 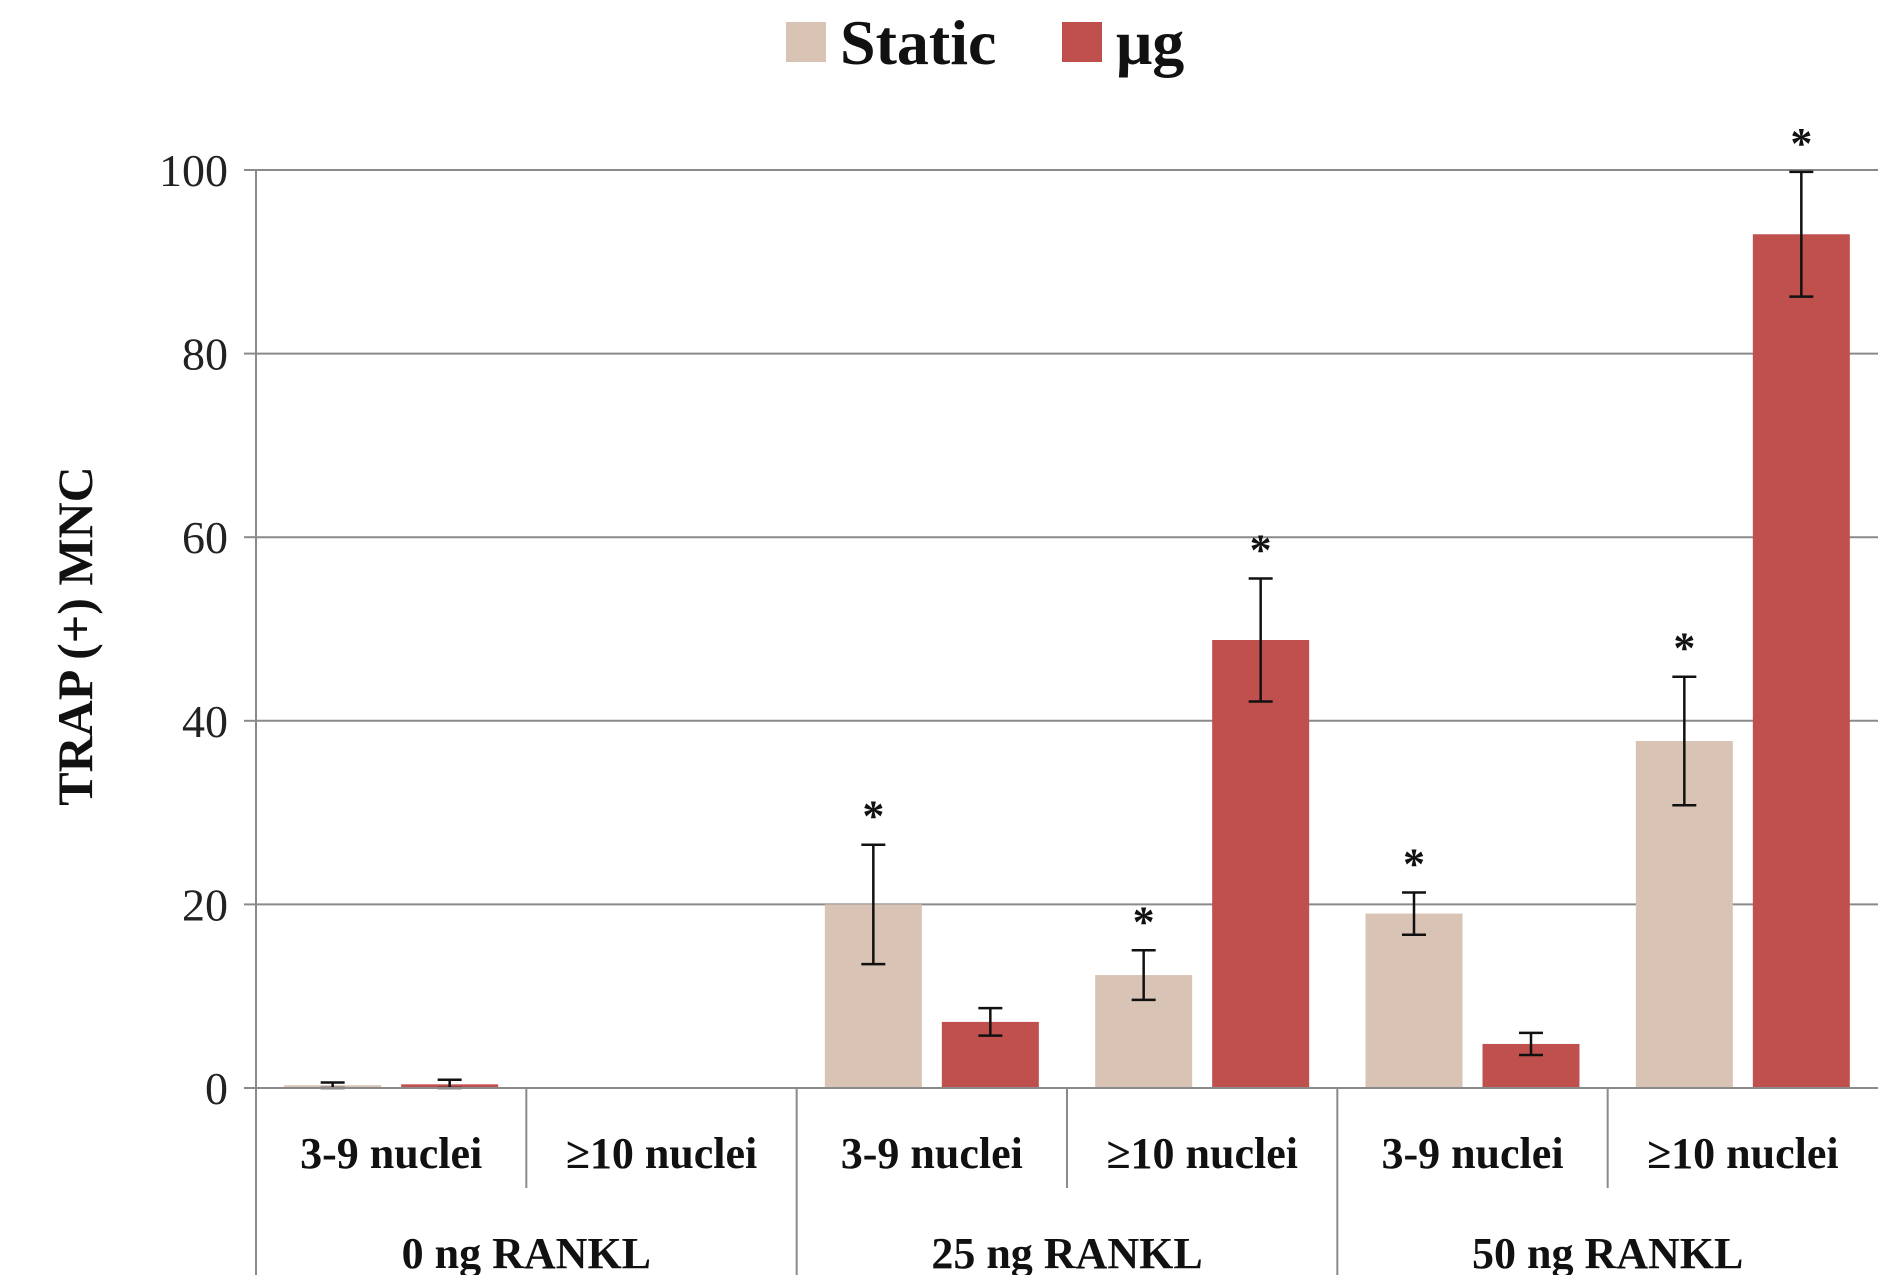 I want to click on x-group-label-0: 0 ng RANKL, so click(x=526, y=1252).